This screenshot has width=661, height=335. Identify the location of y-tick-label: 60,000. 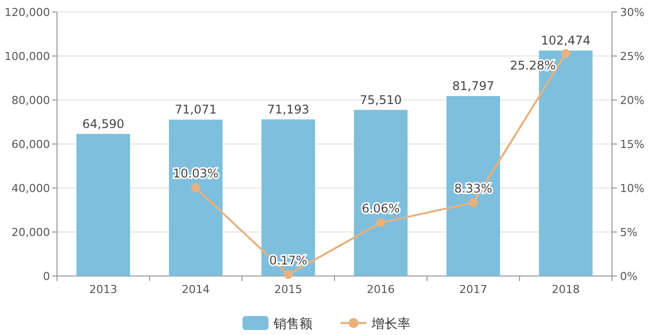
(31, 144).